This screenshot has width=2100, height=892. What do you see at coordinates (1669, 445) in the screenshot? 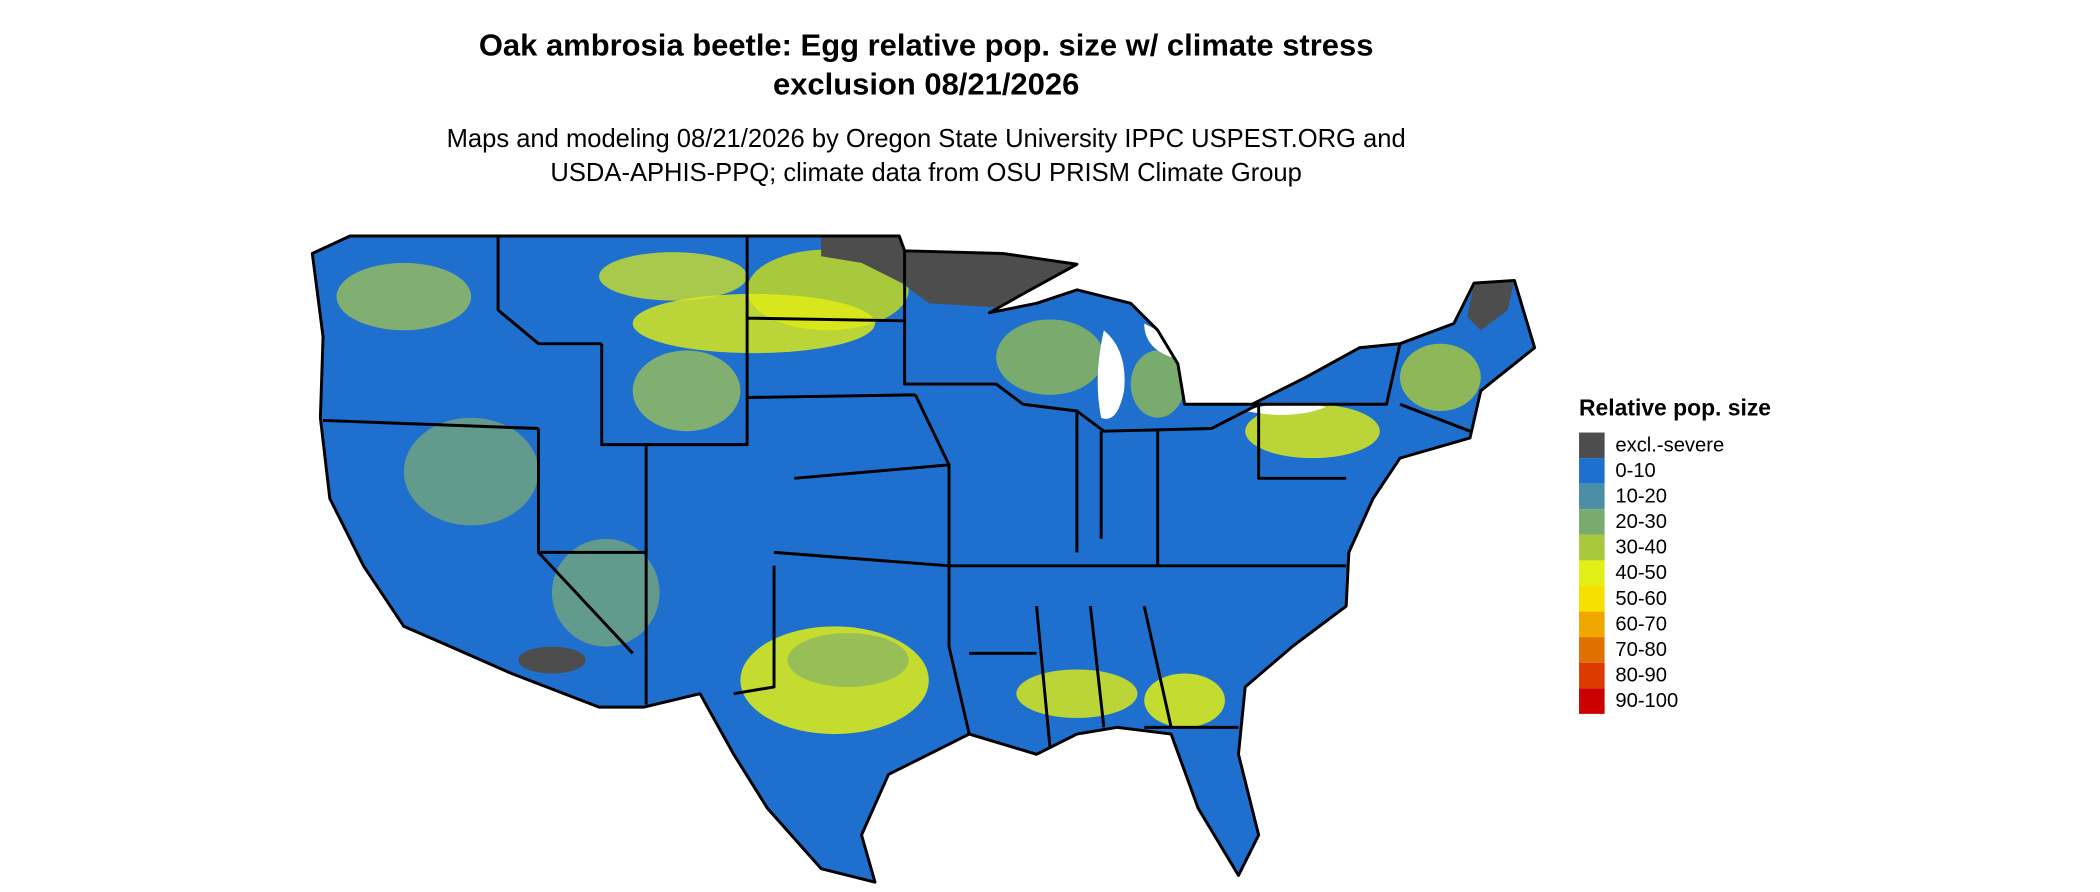
I see `legend-label: excl.-severe` at bounding box center [1669, 445].